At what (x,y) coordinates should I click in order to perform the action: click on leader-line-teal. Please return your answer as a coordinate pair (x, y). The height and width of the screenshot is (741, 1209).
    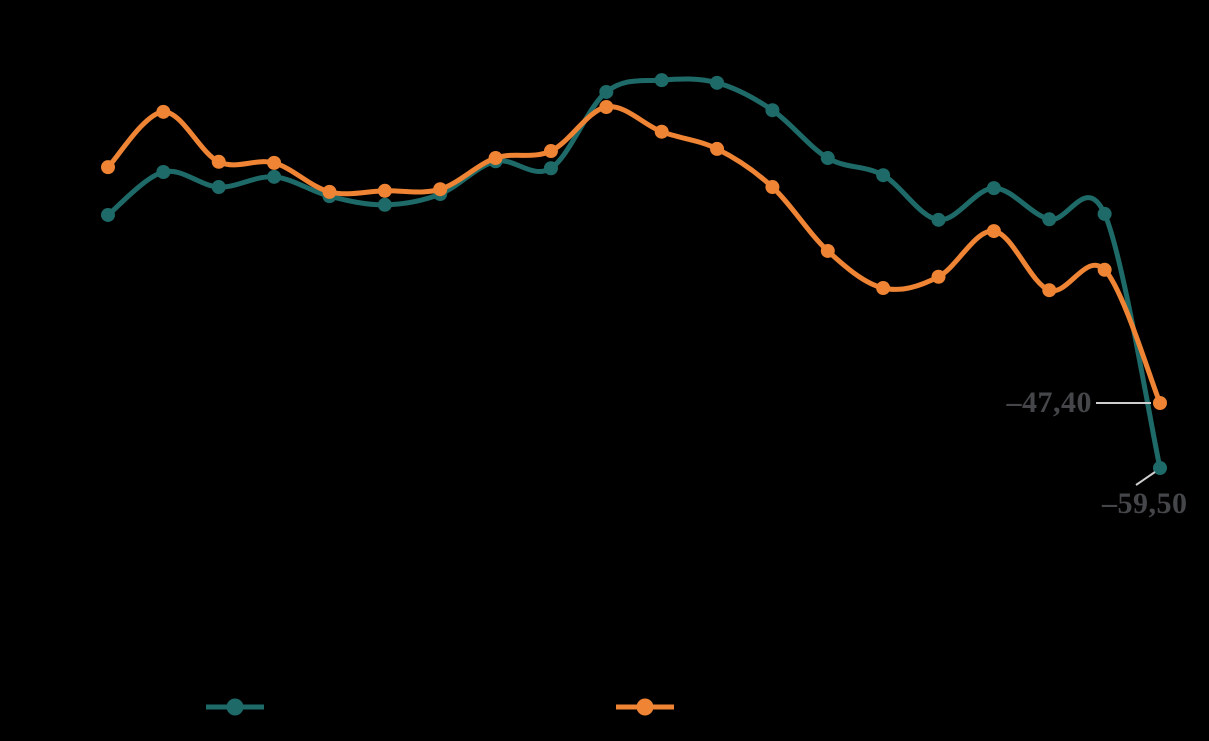
    Looking at the image, I should click on (1145, 478).